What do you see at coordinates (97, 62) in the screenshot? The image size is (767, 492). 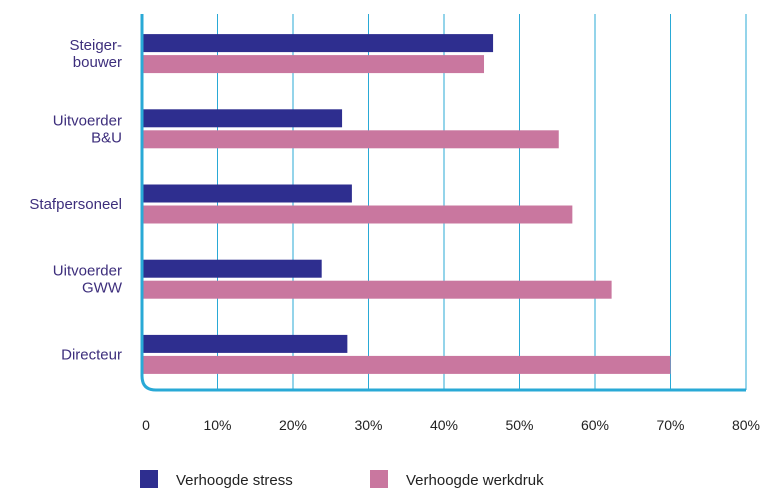 I see `category-label: bouwer` at bounding box center [97, 62].